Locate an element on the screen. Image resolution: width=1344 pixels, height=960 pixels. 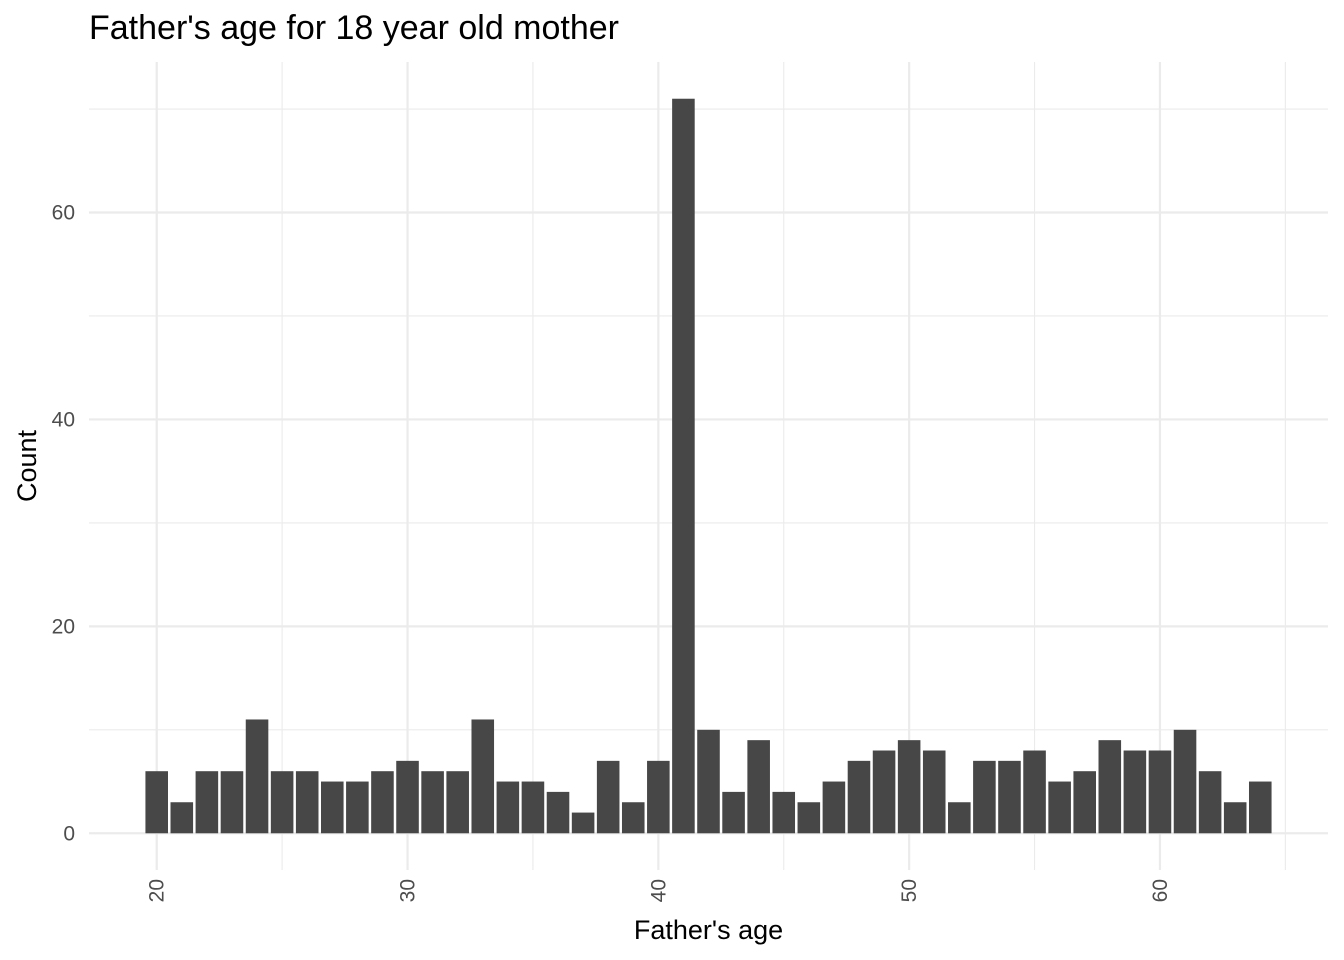
x-tick-label: 40 is located at coordinates (658, 890).